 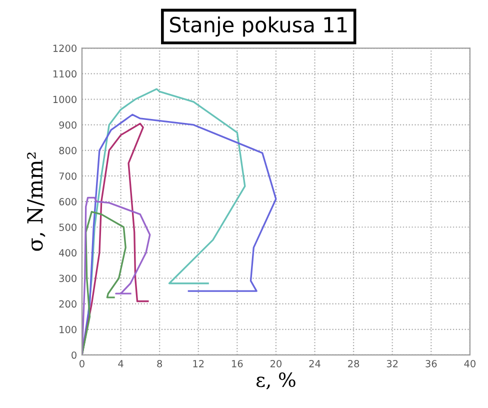 I want to click on x-tick-label: 0, so click(x=82, y=364).